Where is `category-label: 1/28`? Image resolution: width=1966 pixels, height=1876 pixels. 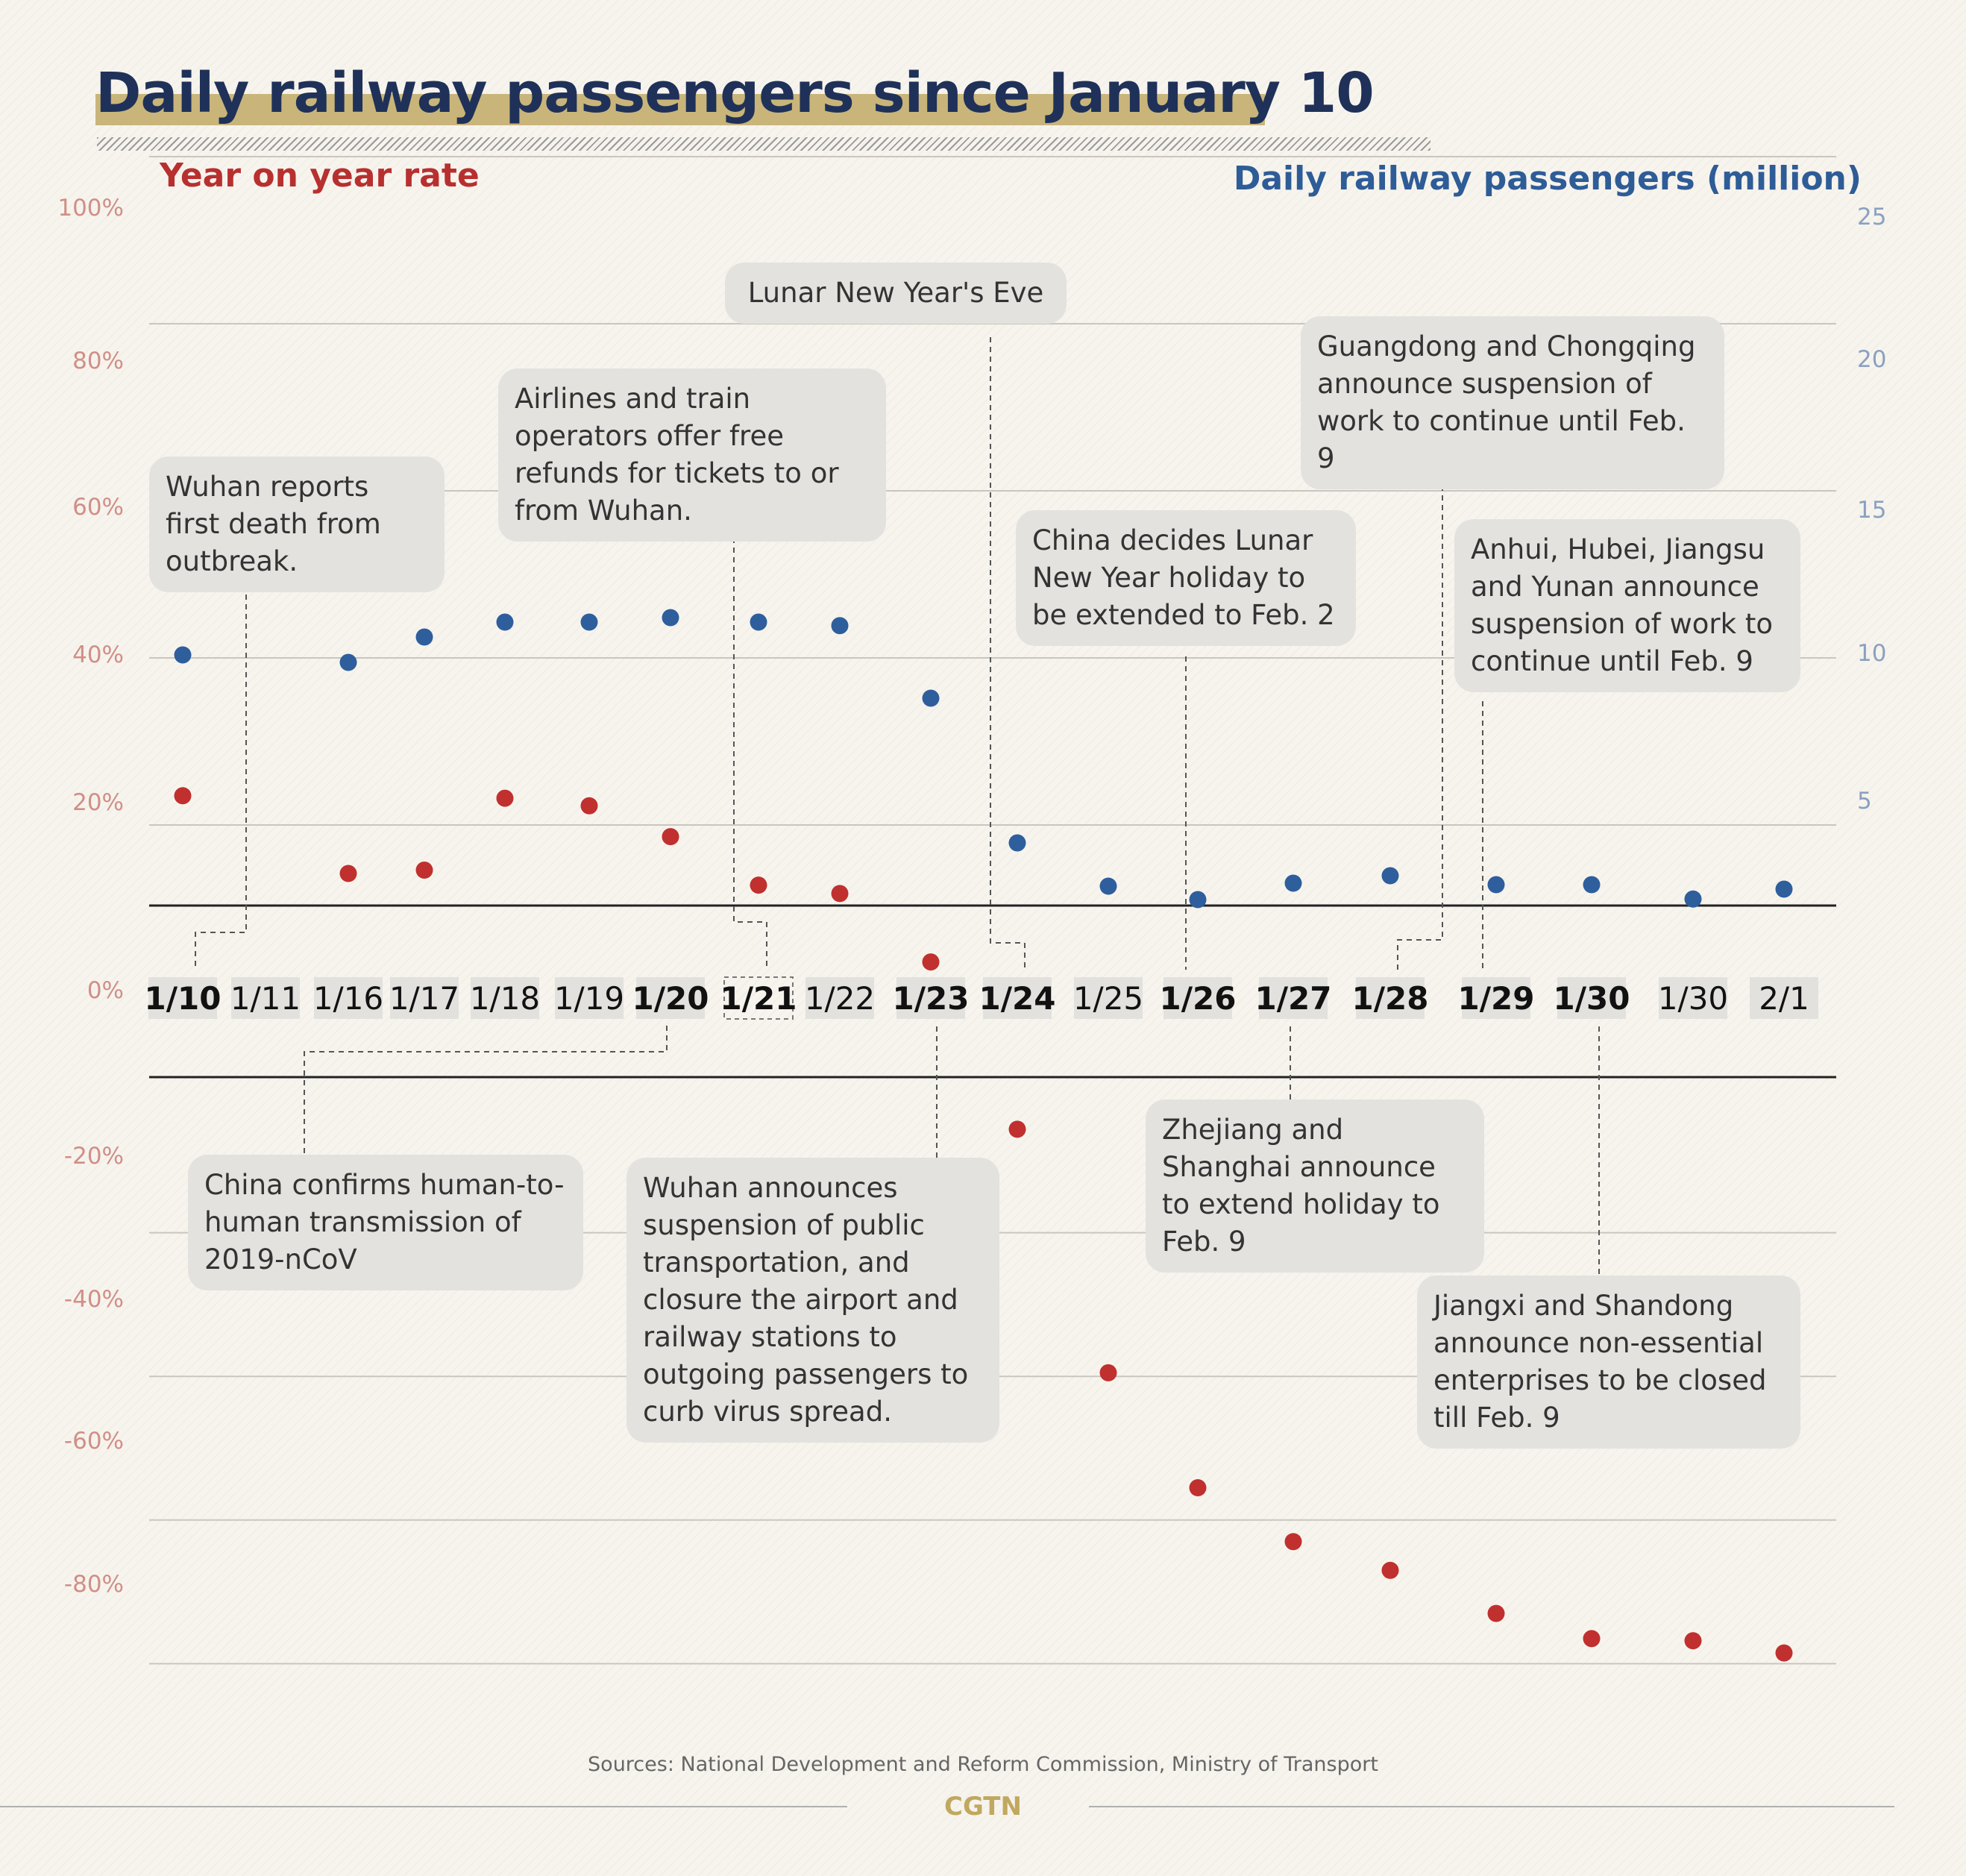 category-label: 1/28 is located at coordinates (1389, 998).